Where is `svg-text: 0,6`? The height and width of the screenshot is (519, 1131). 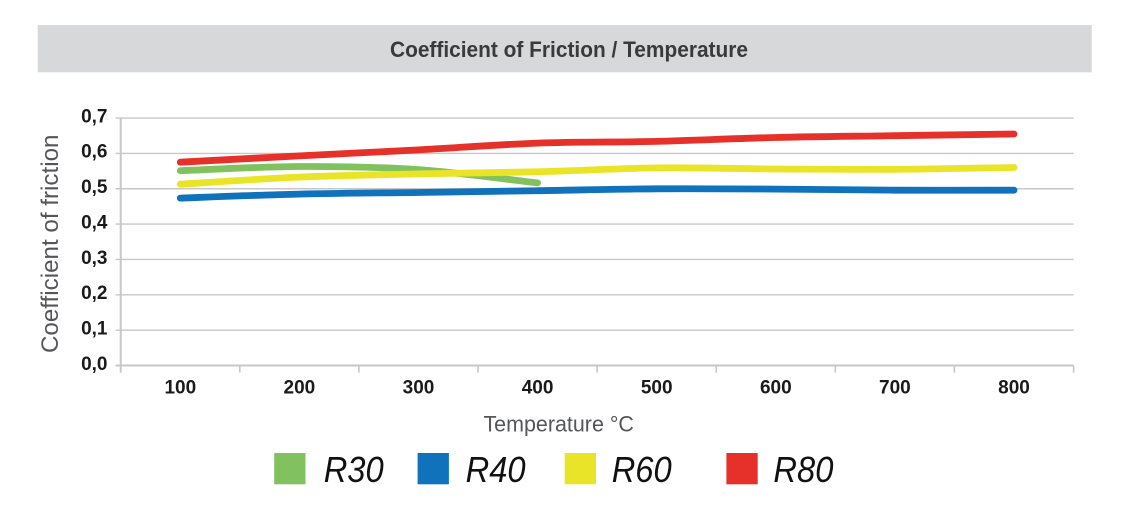 svg-text: 0,6 is located at coordinates (94, 152).